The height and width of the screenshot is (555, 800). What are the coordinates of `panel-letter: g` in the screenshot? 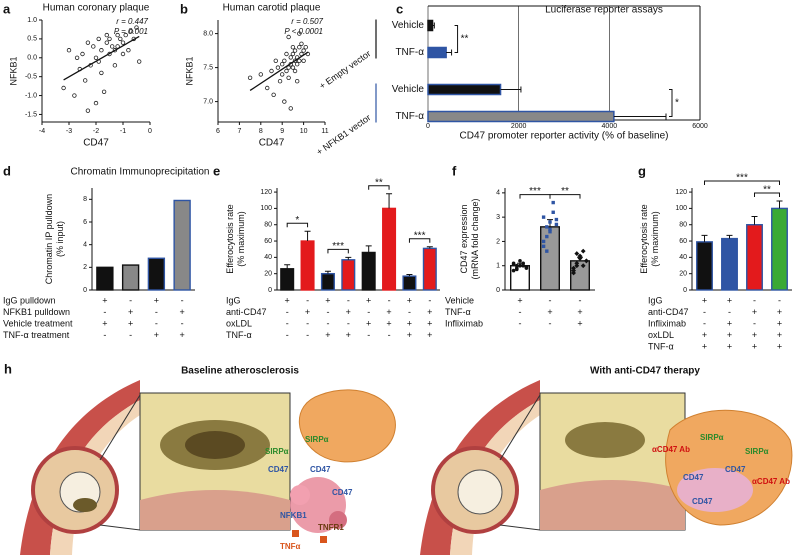 It's located at (642, 170).